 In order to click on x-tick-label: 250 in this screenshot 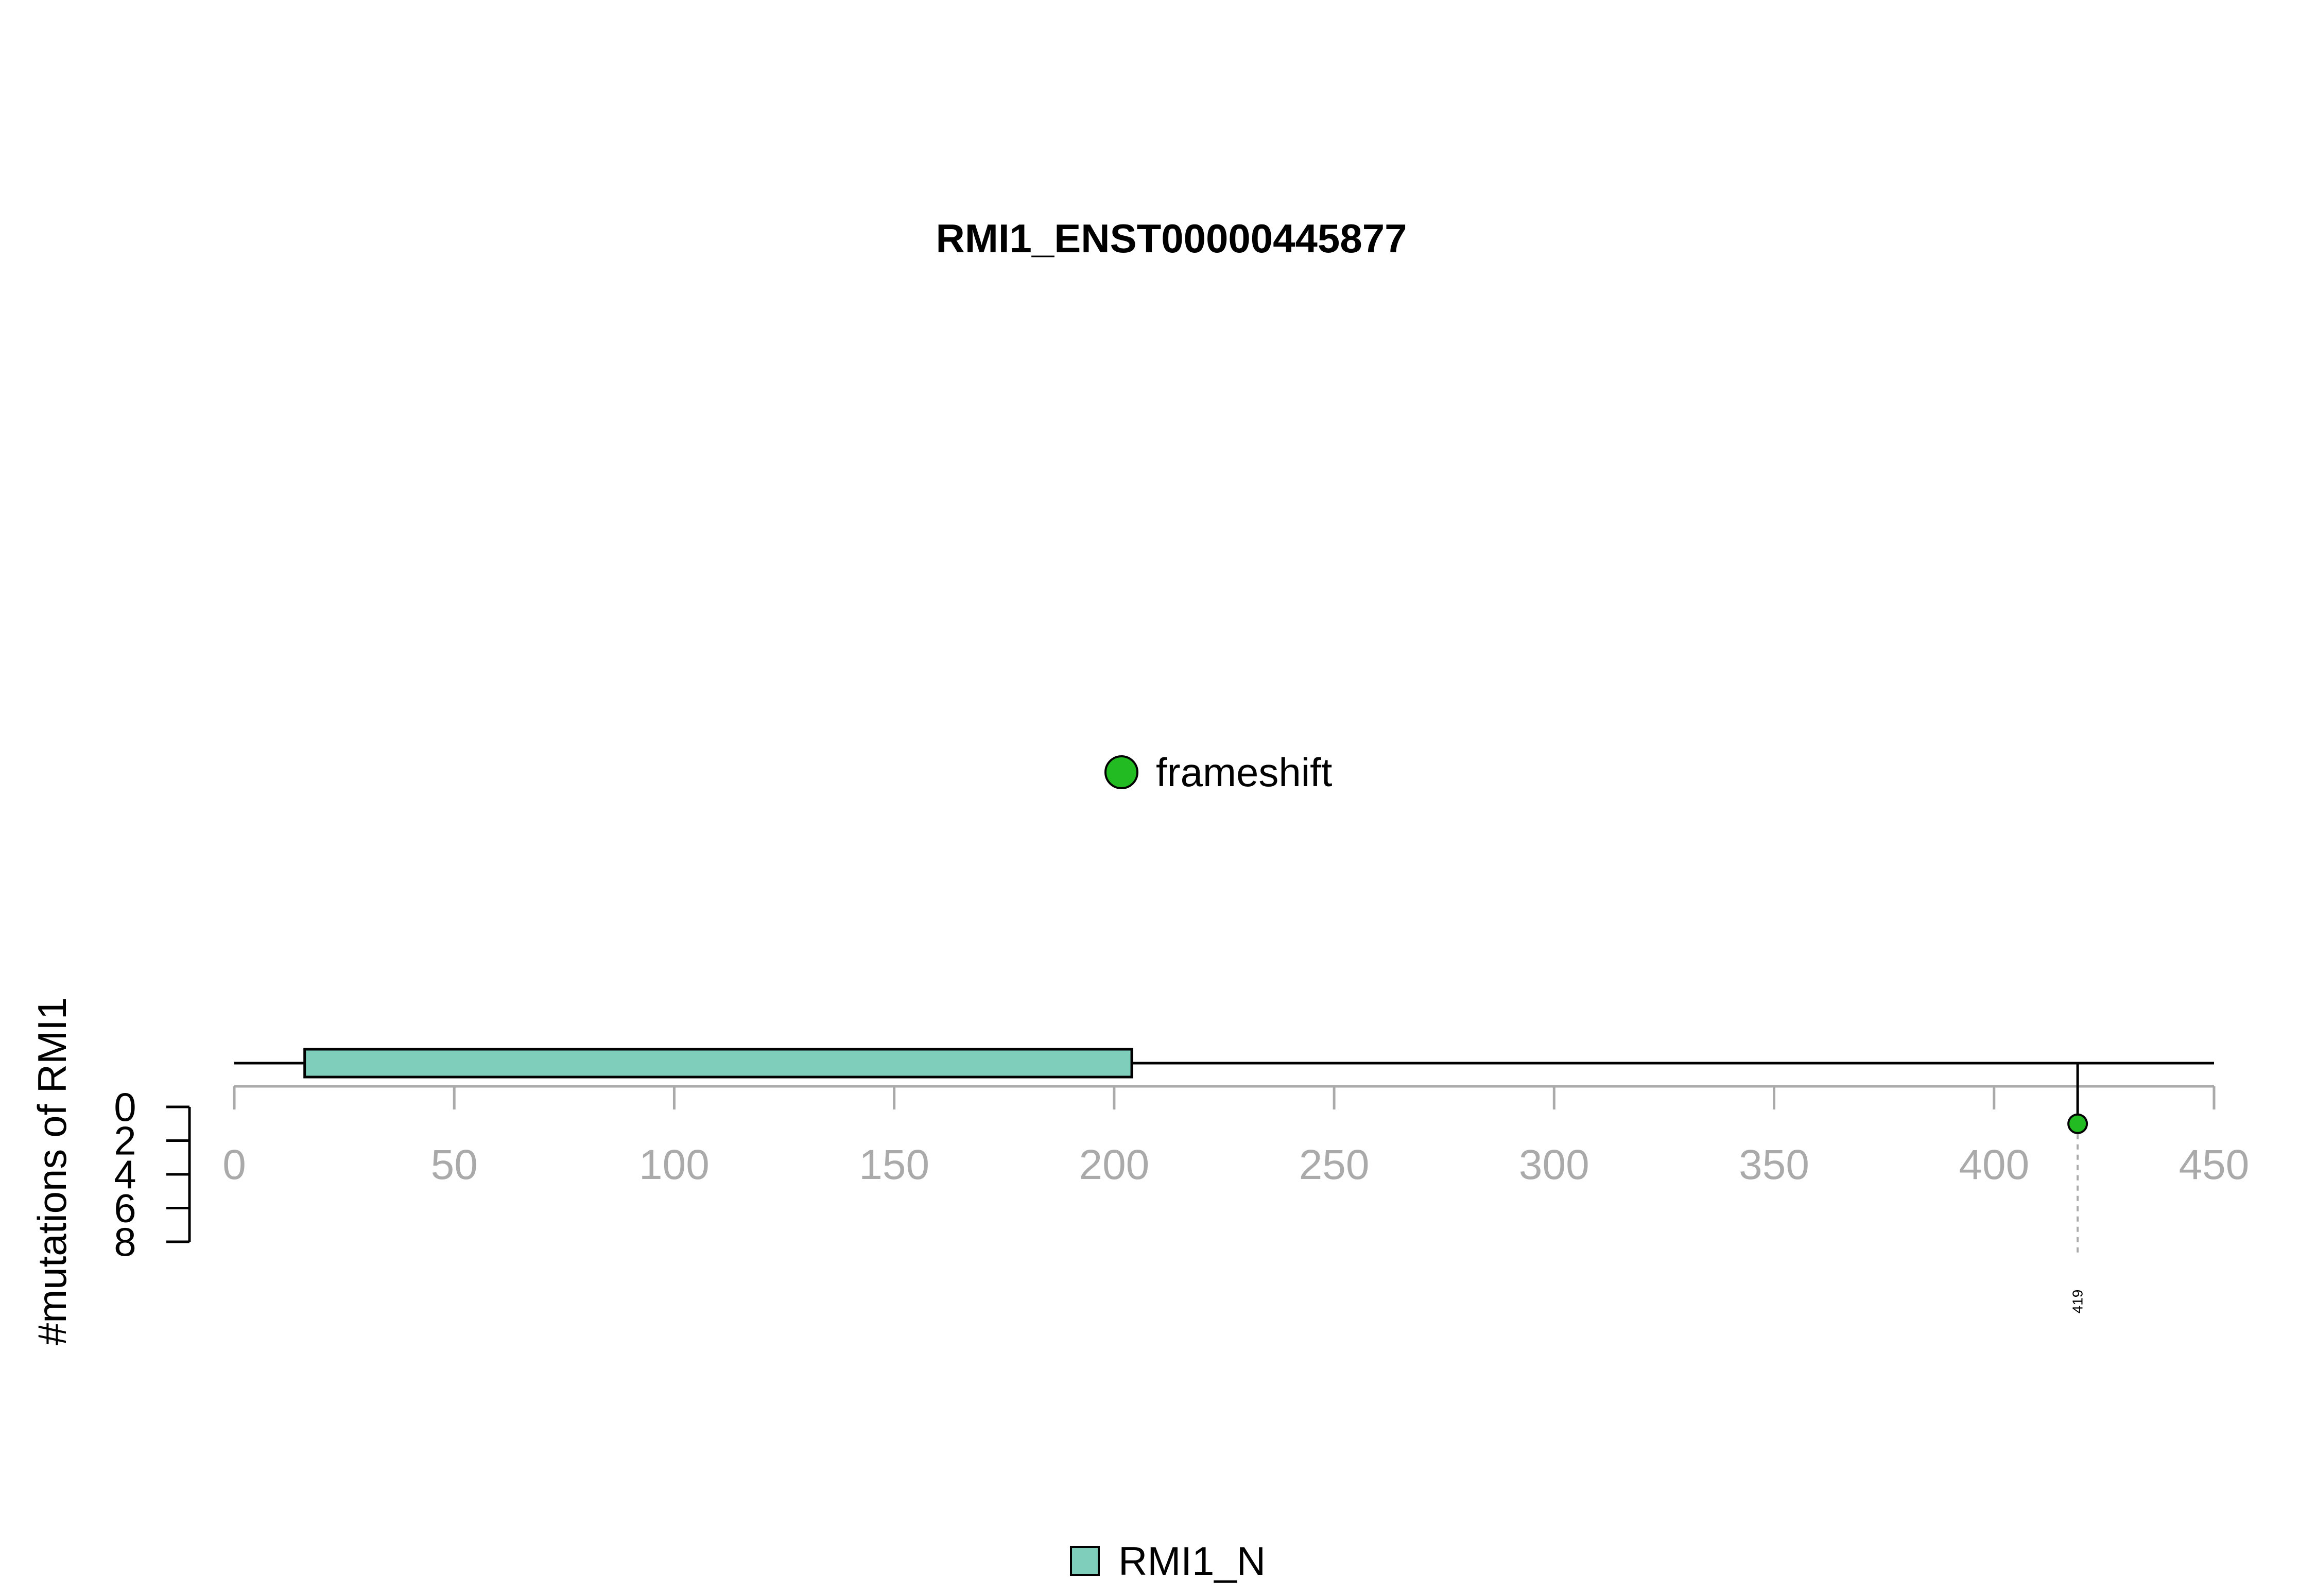, I will do `click(1334, 1165)`.